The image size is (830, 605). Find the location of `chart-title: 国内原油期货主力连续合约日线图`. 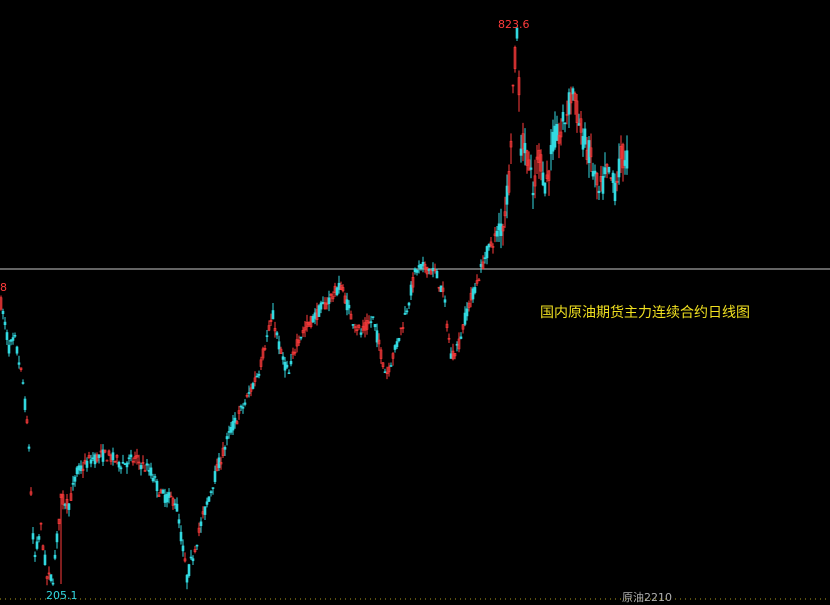

chart-title: 国内原油期货主力连续合约日线图 is located at coordinates (645, 313).